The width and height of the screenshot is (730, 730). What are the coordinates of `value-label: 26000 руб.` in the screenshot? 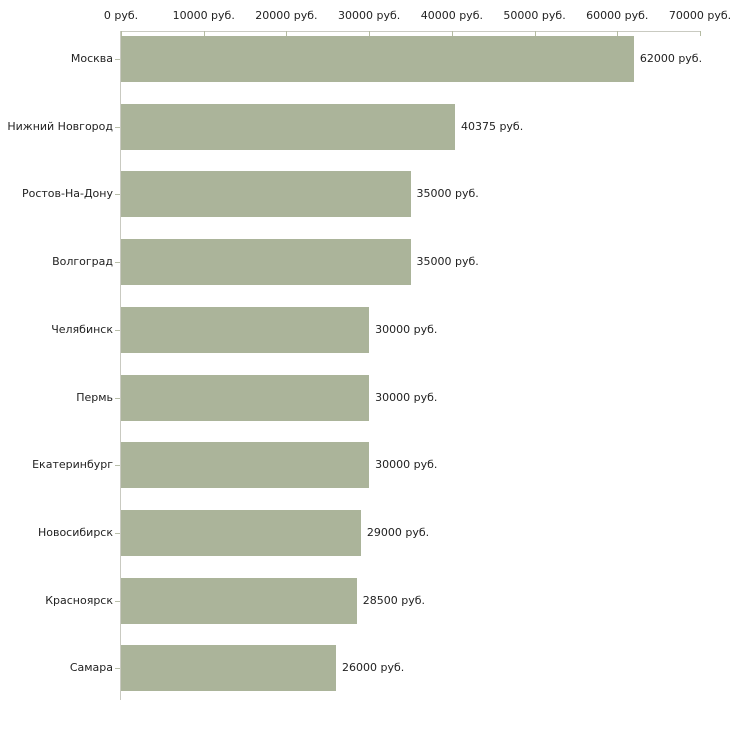 It's located at (373, 668).